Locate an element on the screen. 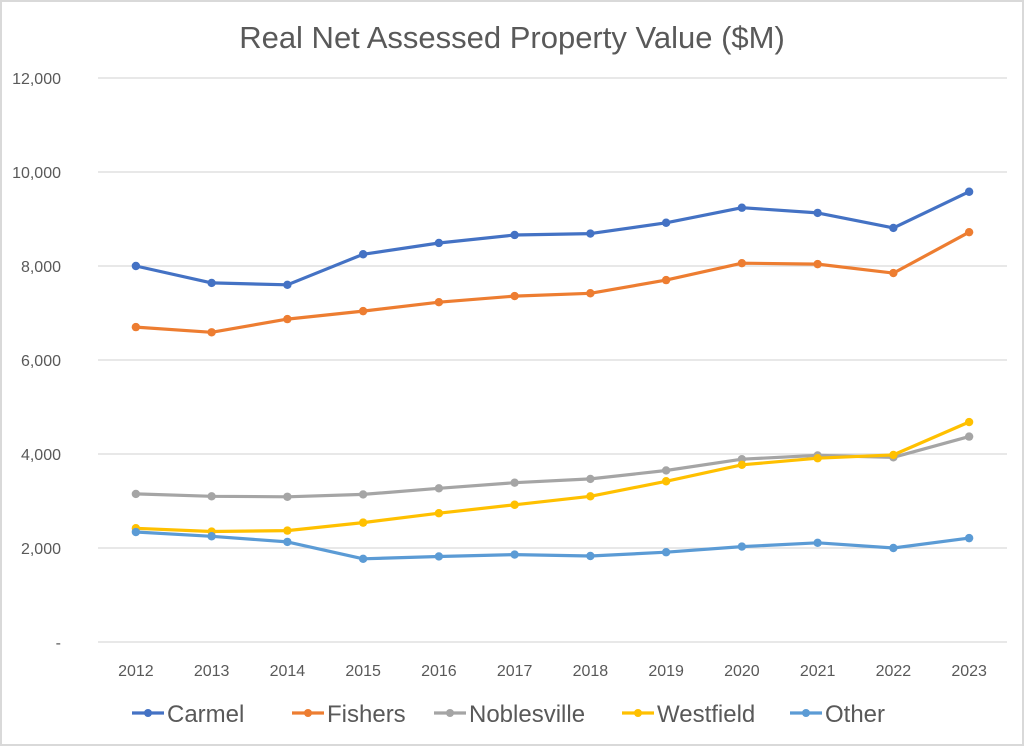  x-tick-label: 2021 is located at coordinates (818, 671).